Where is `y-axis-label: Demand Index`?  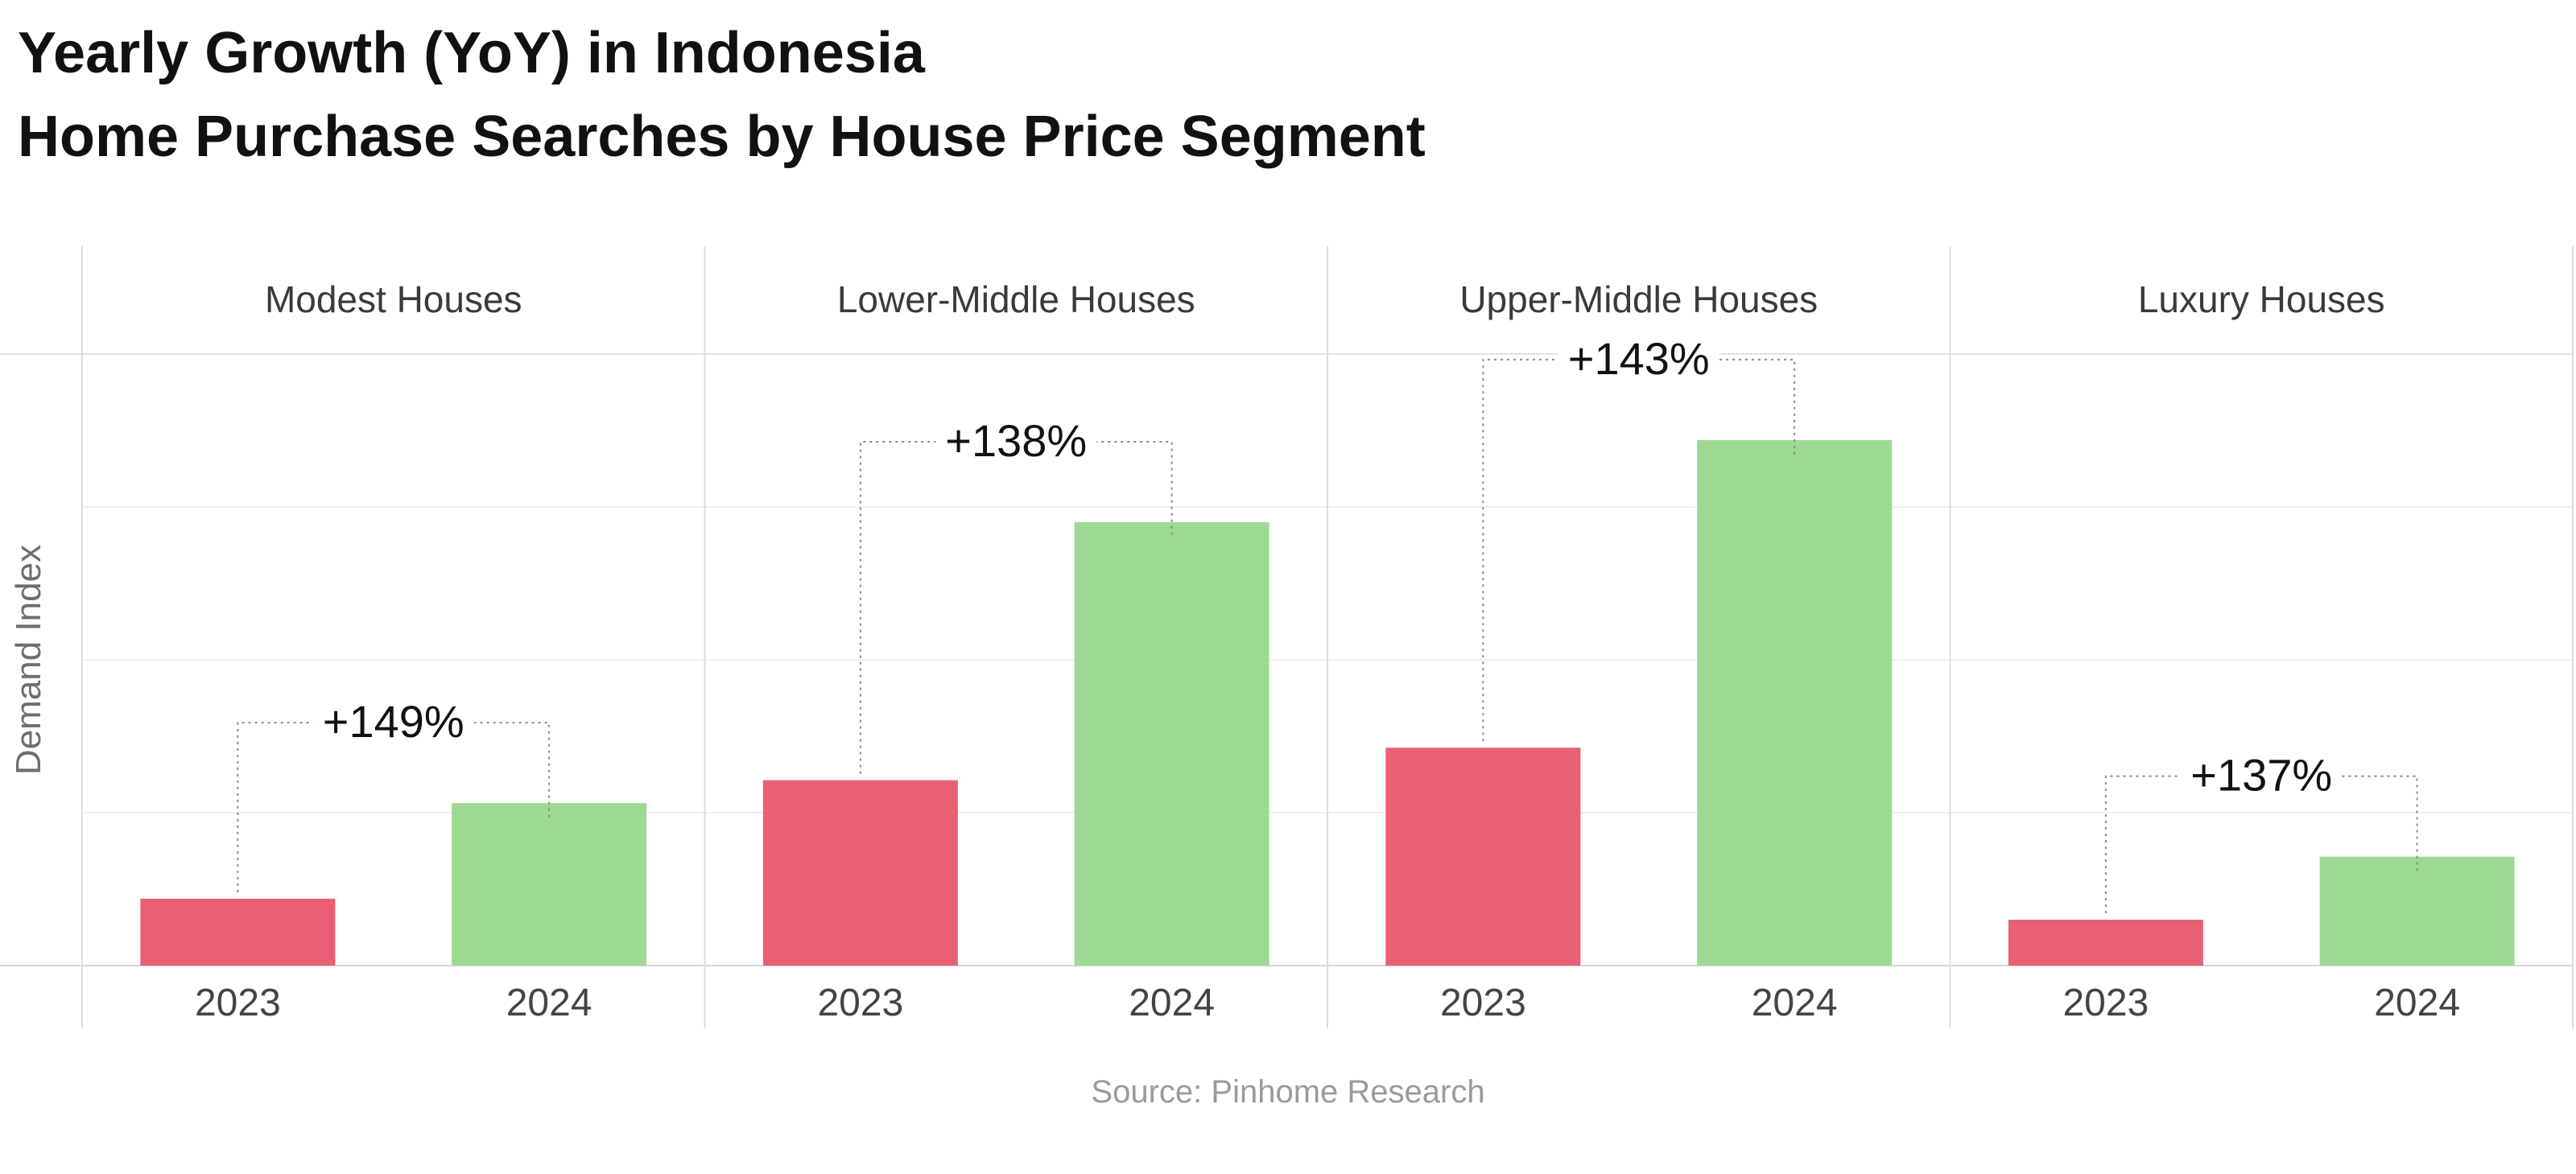 y-axis-label: Demand Index is located at coordinates (28, 660).